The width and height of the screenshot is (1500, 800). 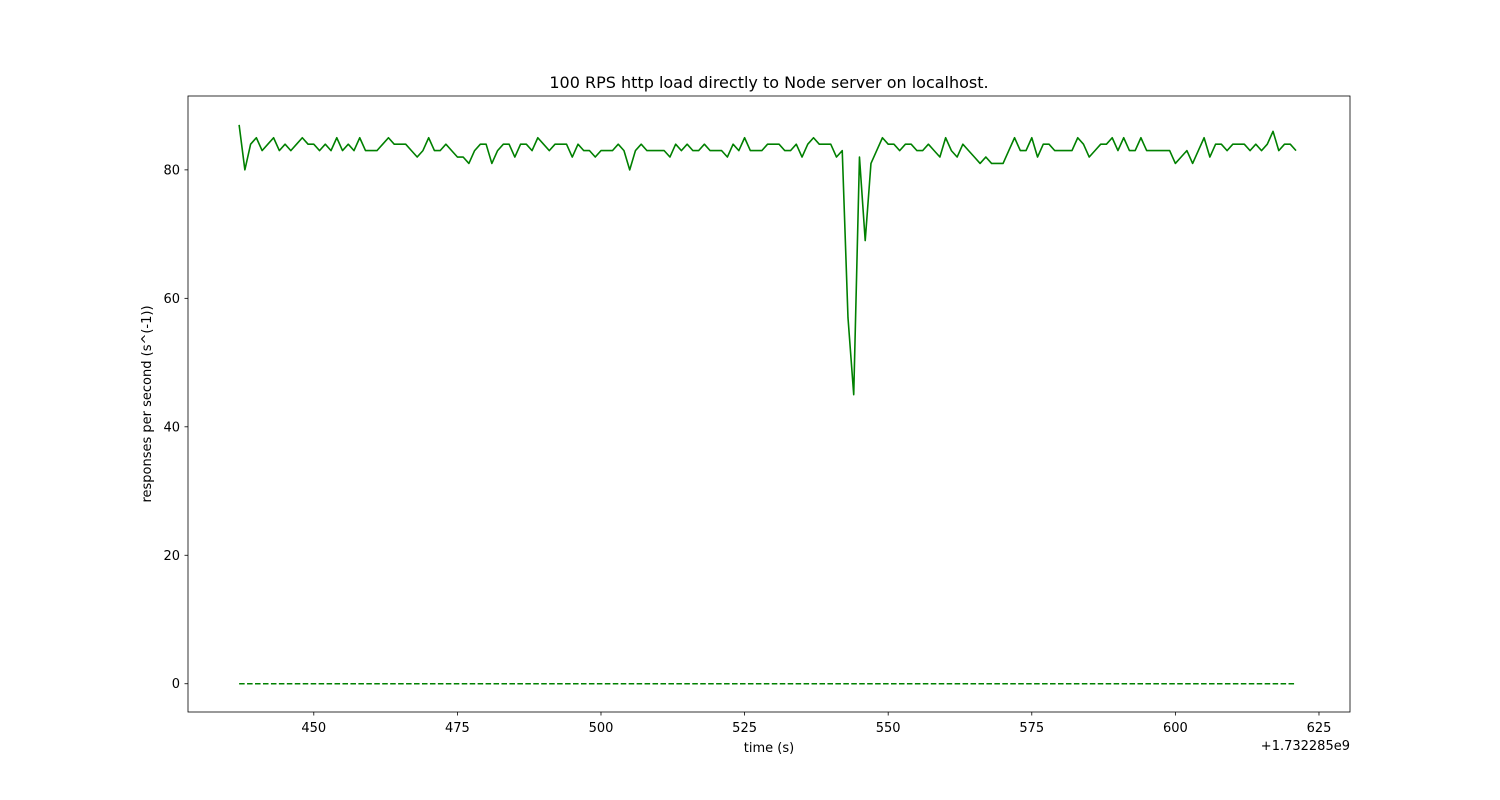 What do you see at coordinates (1031, 728) in the screenshot?
I see `x-tick-label: 575` at bounding box center [1031, 728].